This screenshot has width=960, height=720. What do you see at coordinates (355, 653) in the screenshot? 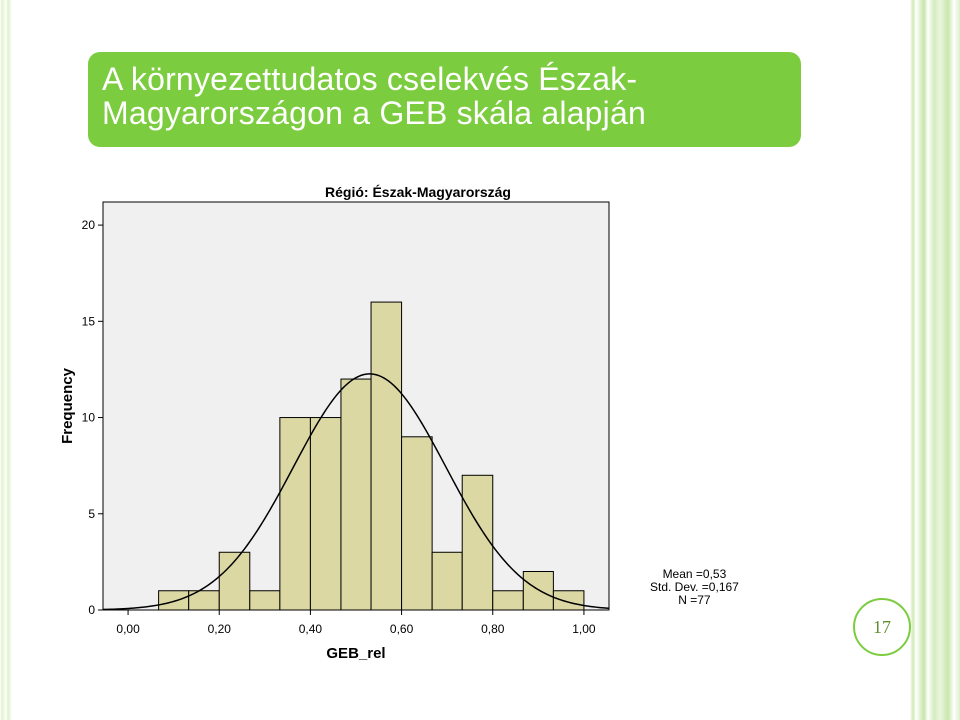
I see `x-axis-label: GEB_rel` at bounding box center [355, 653].